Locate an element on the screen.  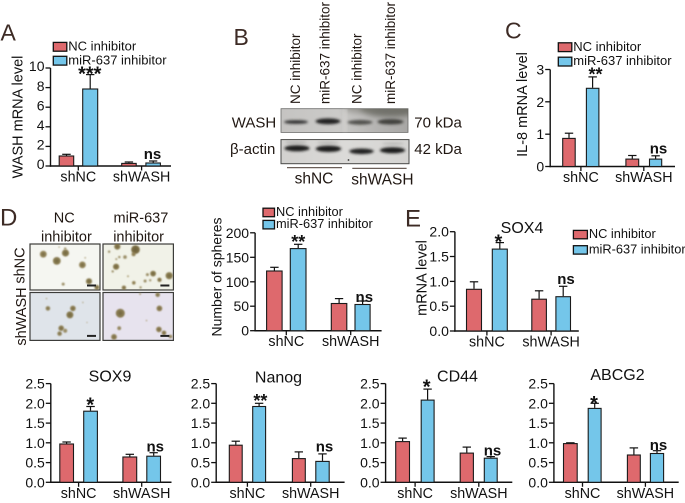
svg-text: A is located at coordinates (9, 33).